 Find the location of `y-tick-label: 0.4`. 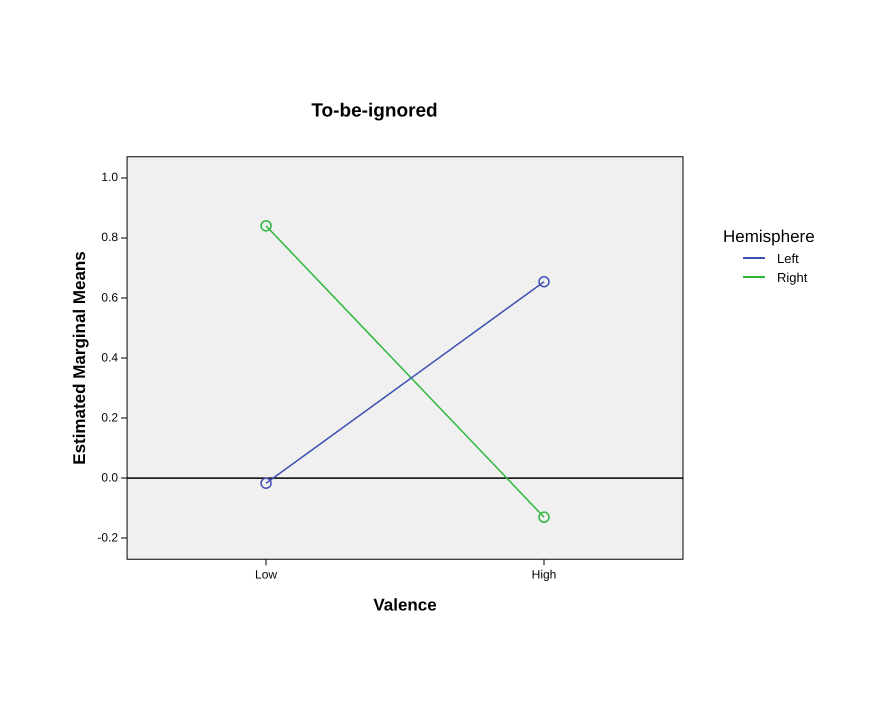

y-tick-label: 0.4 is located at coordinates (109, 357).